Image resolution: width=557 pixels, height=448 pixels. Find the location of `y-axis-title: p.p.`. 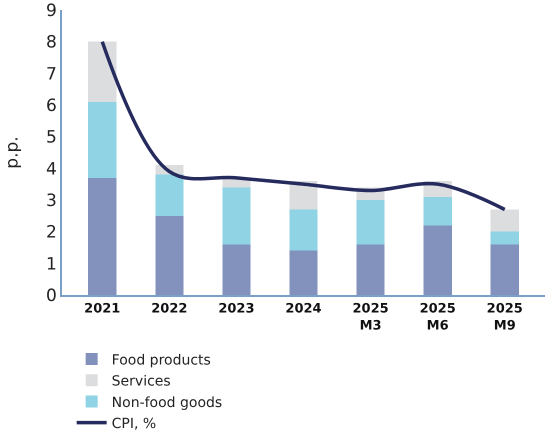

y-axis-title: p.p. is located at coordinates (12, 152).